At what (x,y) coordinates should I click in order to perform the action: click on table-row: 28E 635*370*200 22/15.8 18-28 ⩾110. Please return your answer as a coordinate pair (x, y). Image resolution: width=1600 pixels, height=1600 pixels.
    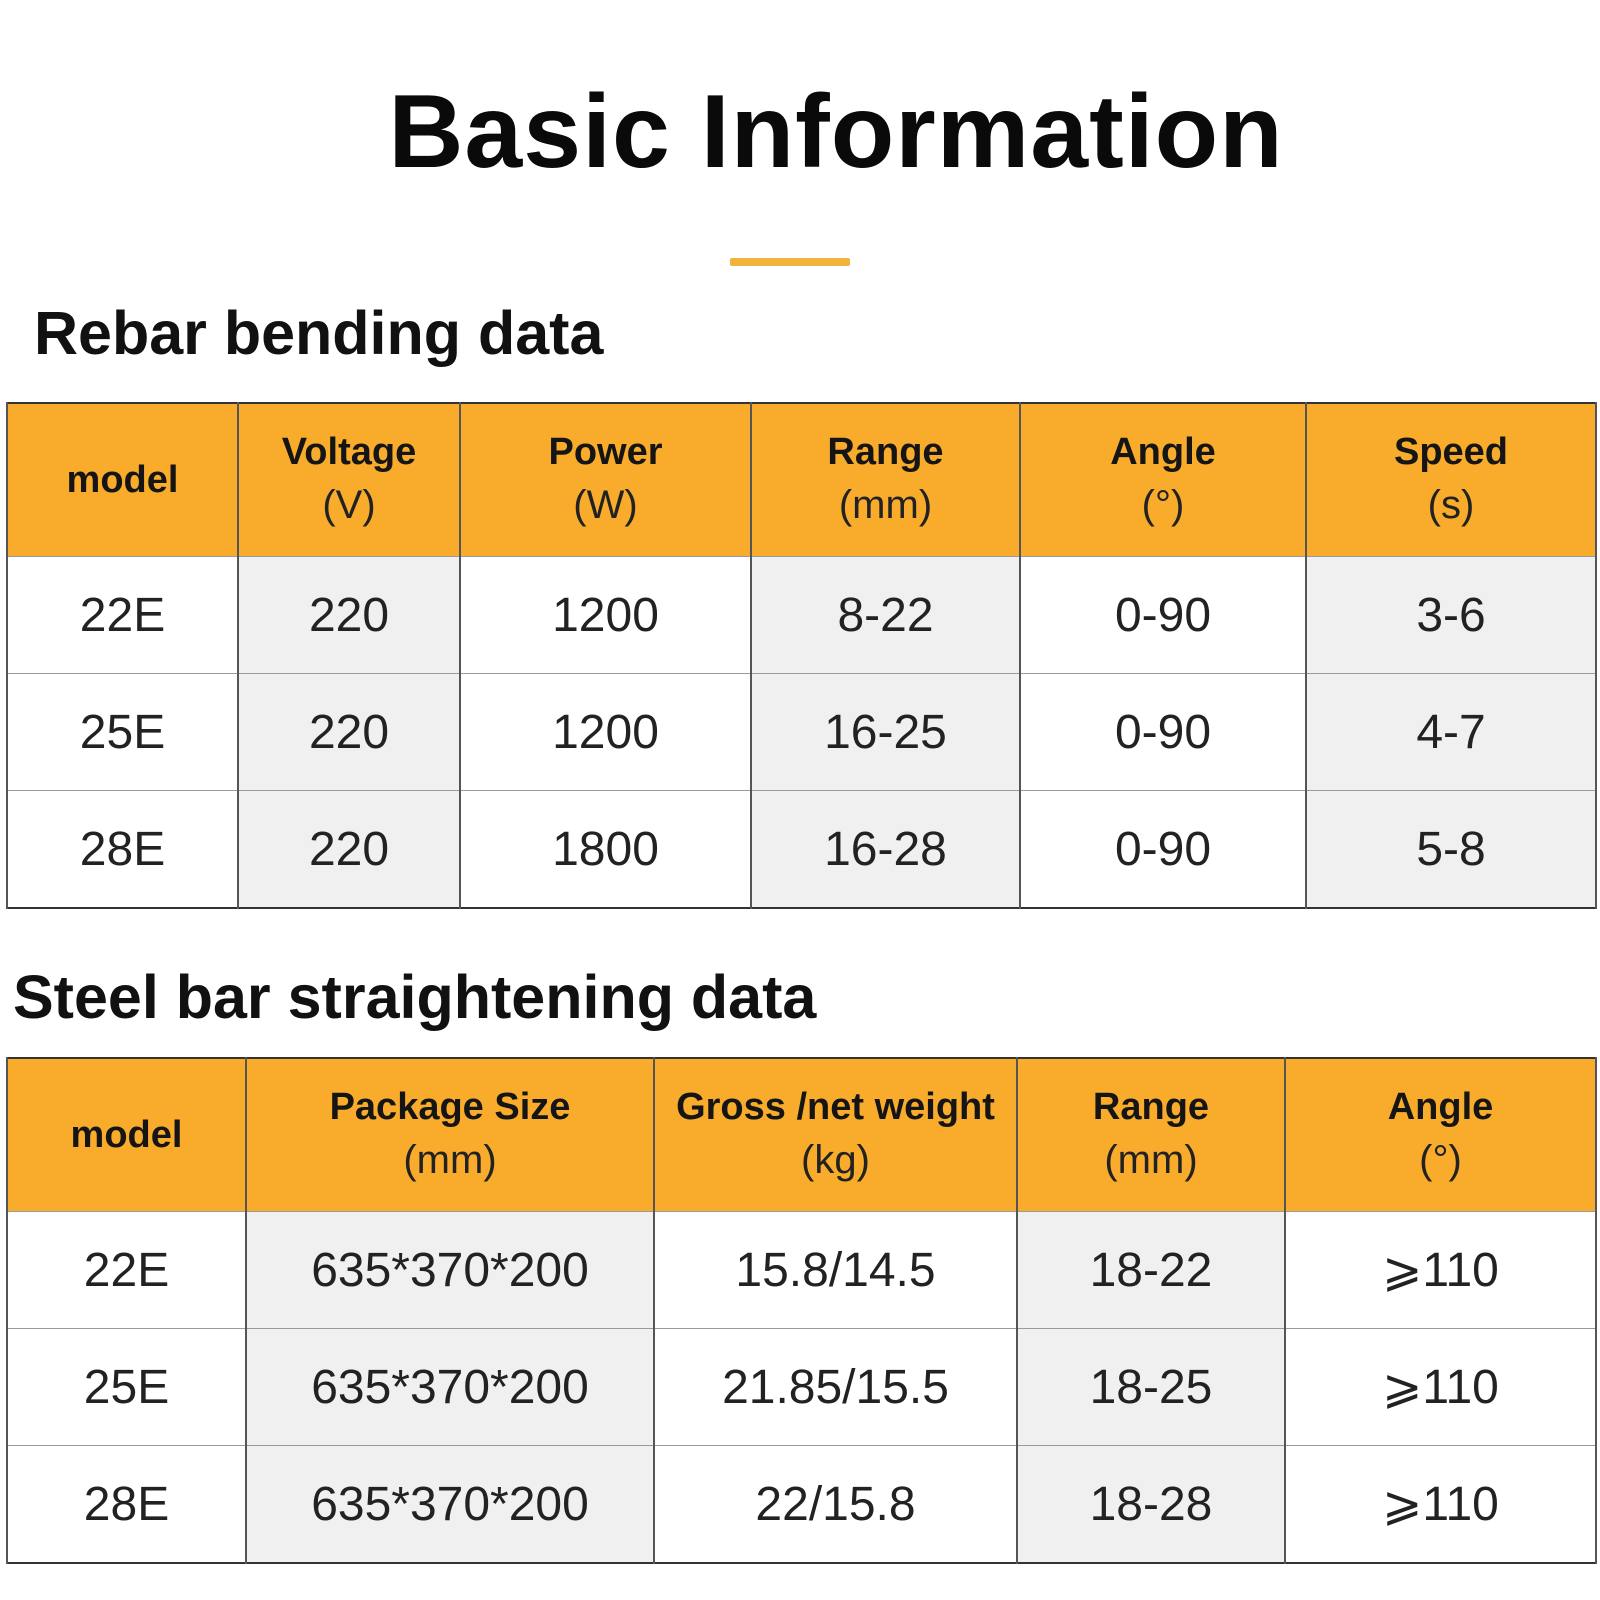
    Looking at the image, I should click on (801, 1504).